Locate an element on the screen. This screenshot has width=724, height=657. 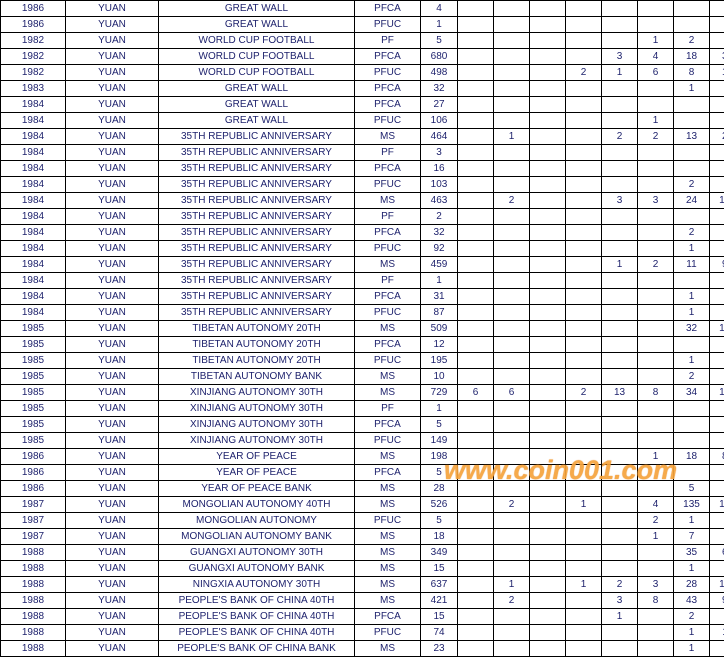
cell-total: 106 is located at coordinates (439, 121).